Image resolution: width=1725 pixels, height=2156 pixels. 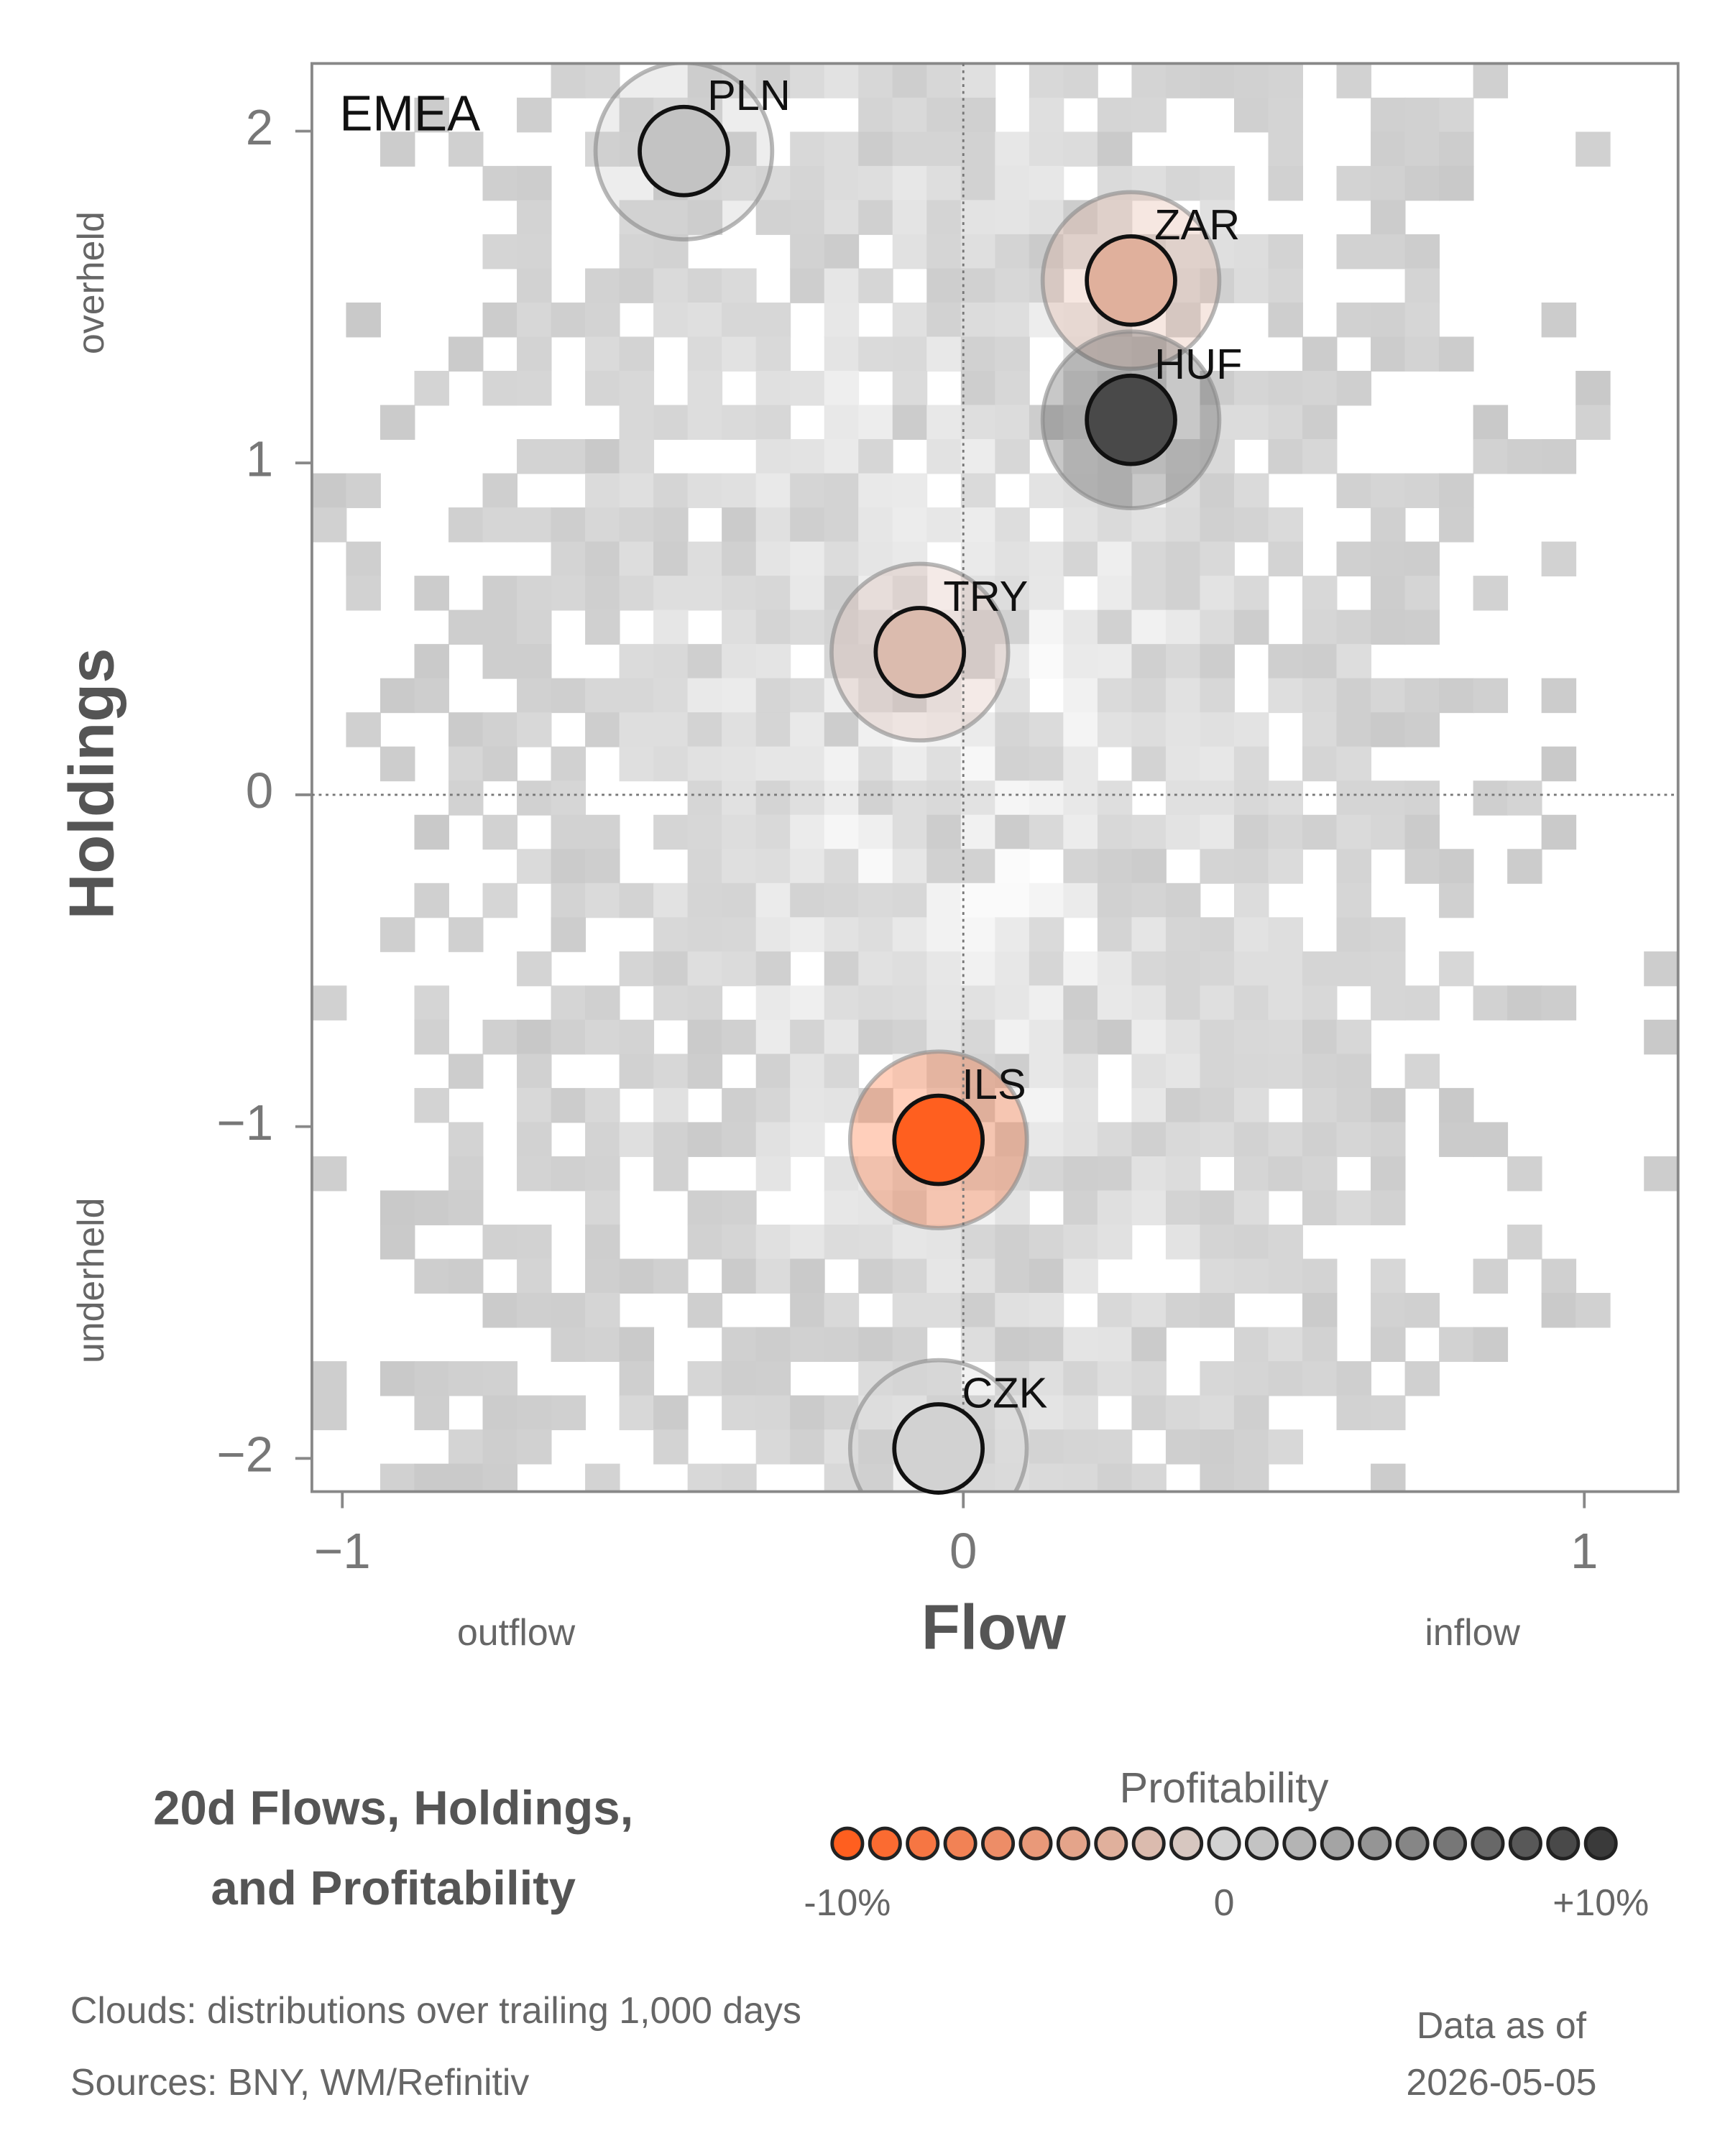 I want to click on x-low-label: outflow, so click(x=516, y=1632).